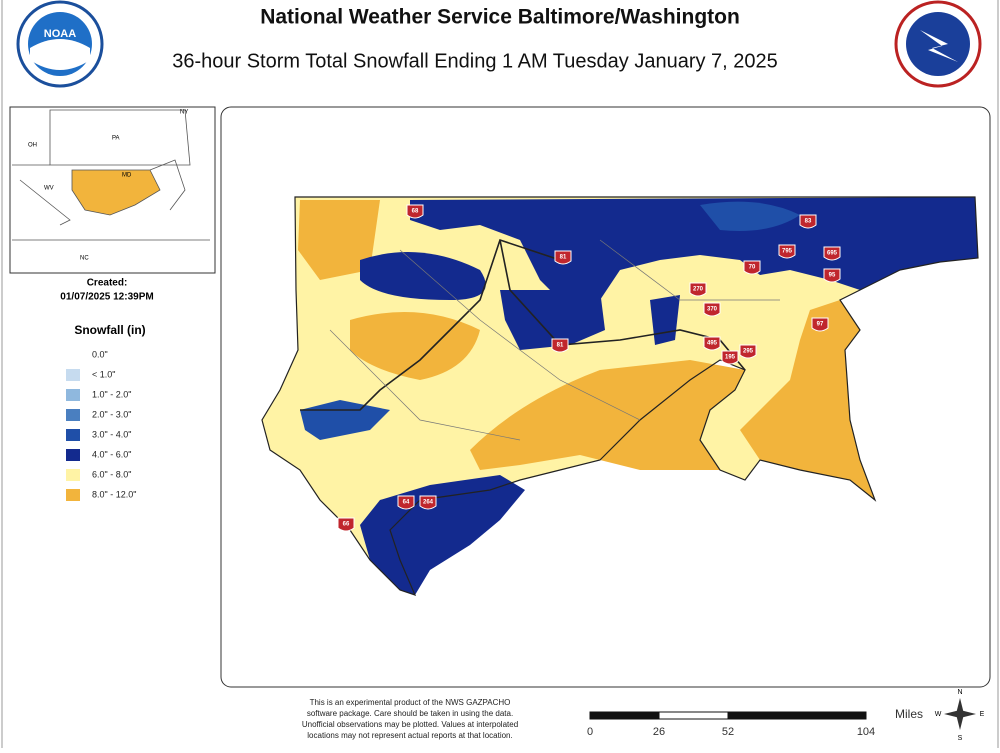  I want to click on legend-label: 1.0" - 2.0", so click(111, 394).